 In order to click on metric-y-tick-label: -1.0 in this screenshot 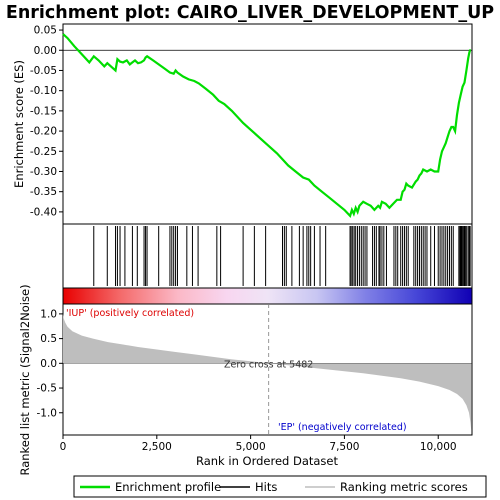, I will do `click(47, 413)`.